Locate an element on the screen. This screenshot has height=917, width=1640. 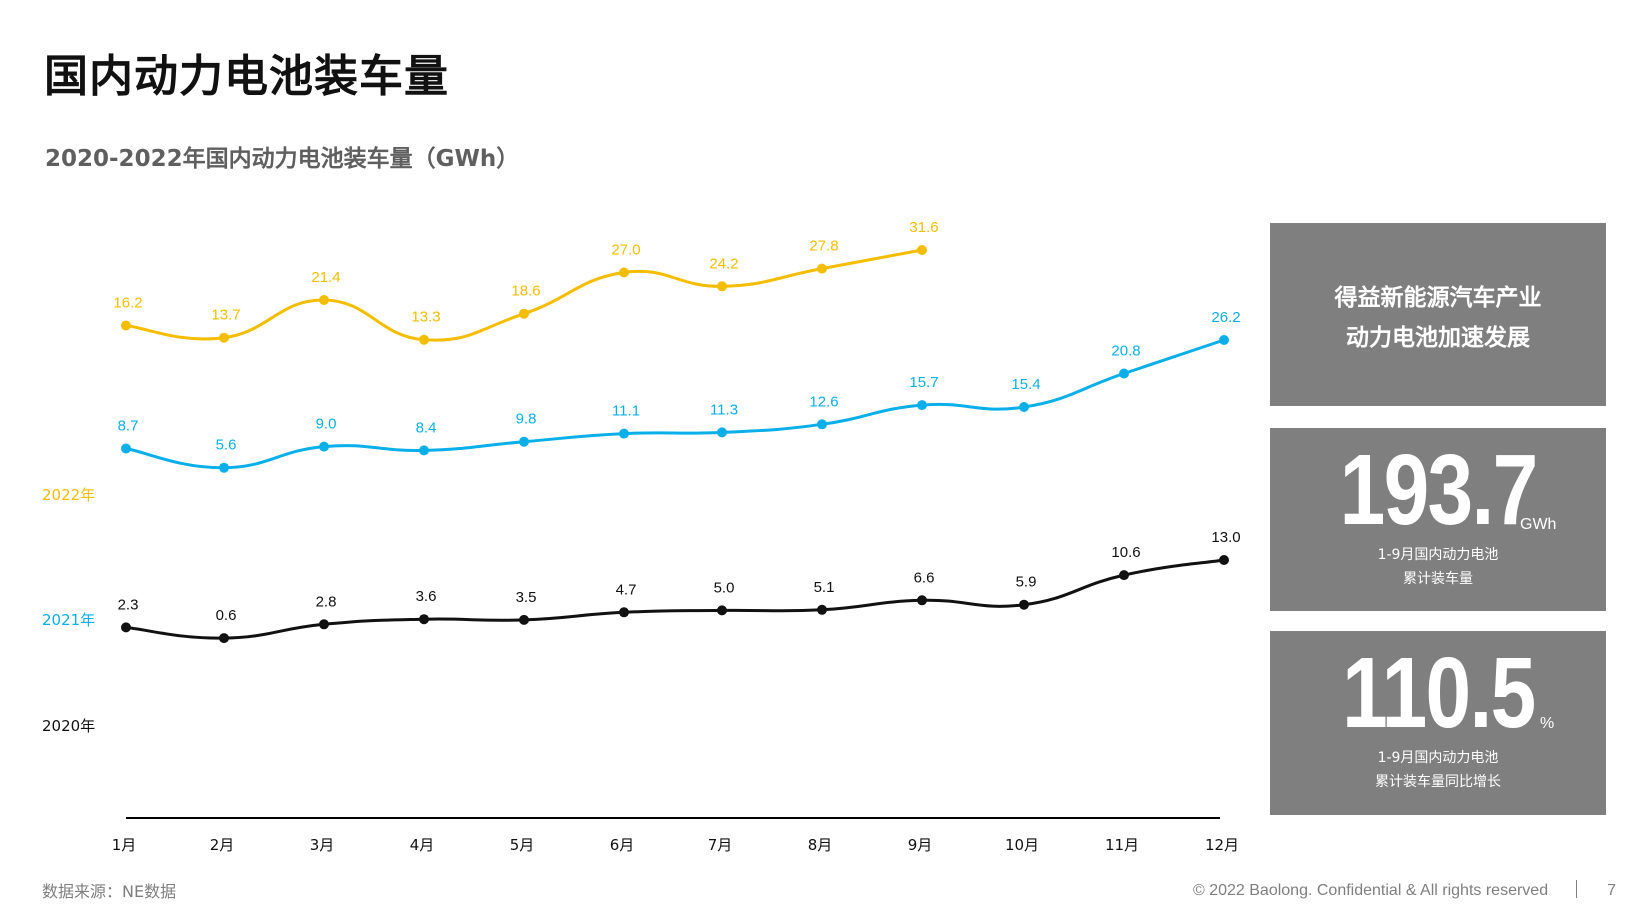
data-label-2020年-1: 2.3 is located at coordinates (128, 604).